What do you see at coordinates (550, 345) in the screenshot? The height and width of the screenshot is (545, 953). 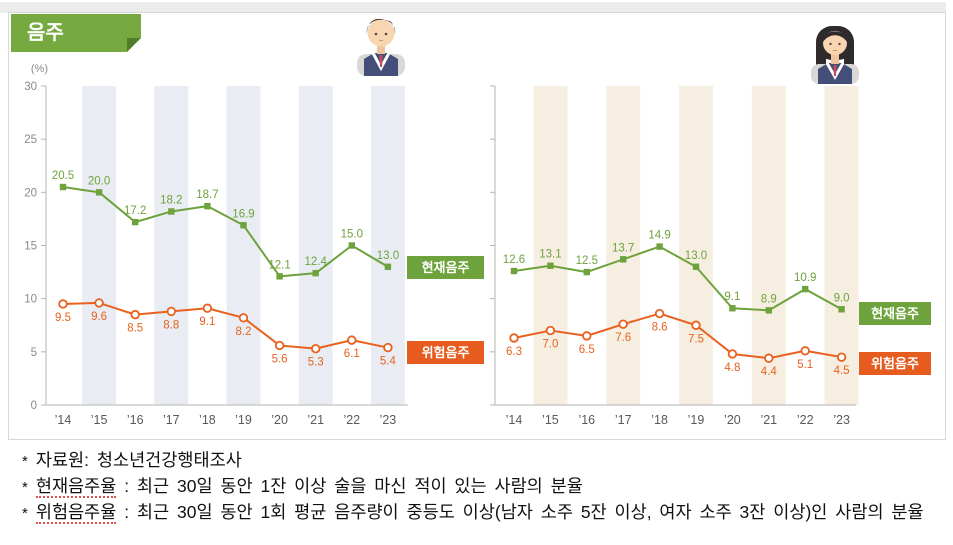 I see `svg-text: 7.0` at bounding box center [550, 345].